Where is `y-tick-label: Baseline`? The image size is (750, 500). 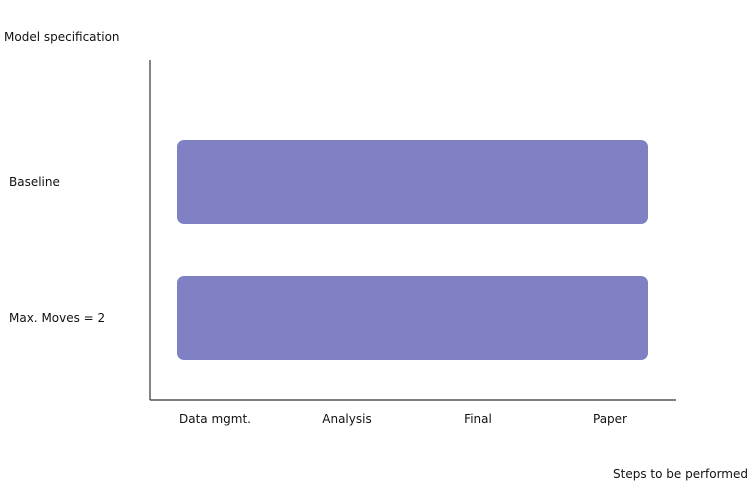
y-tick-label: Baseline is located at coordinates (34, 182).